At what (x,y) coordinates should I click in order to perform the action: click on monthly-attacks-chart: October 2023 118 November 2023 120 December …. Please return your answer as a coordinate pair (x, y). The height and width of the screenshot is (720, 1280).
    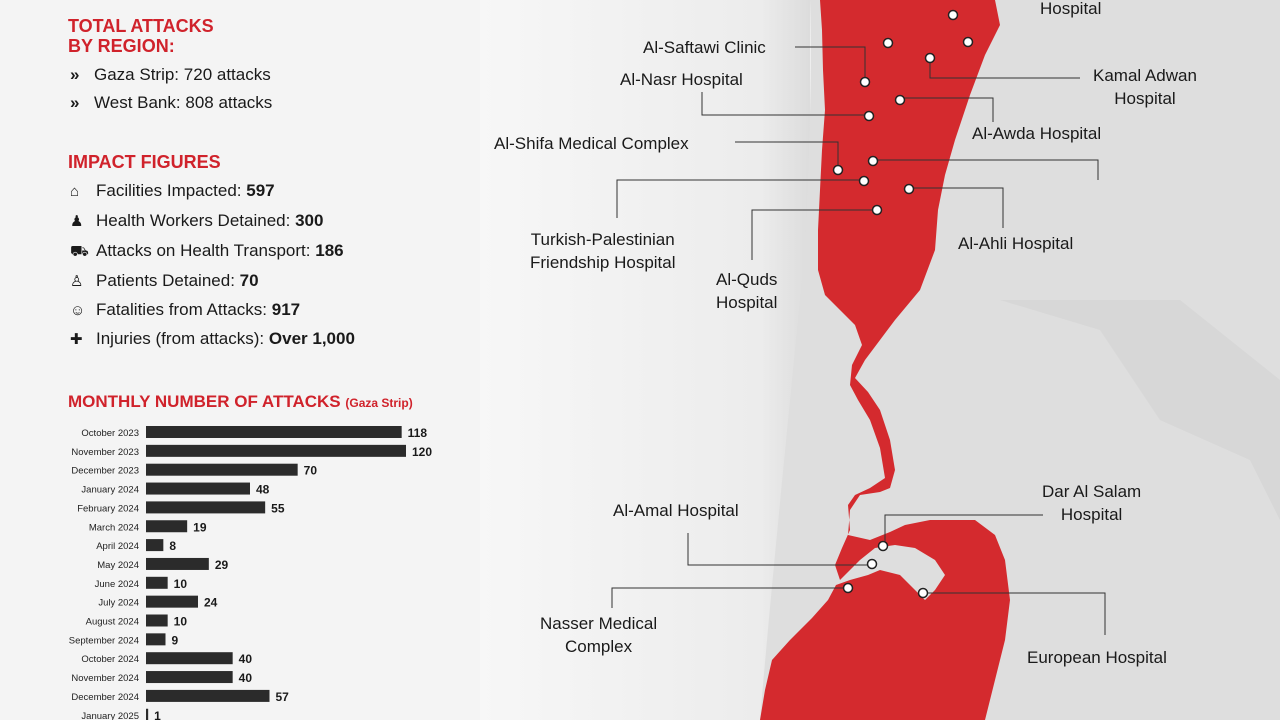
    Looking at the image, I should click on (250, 573).